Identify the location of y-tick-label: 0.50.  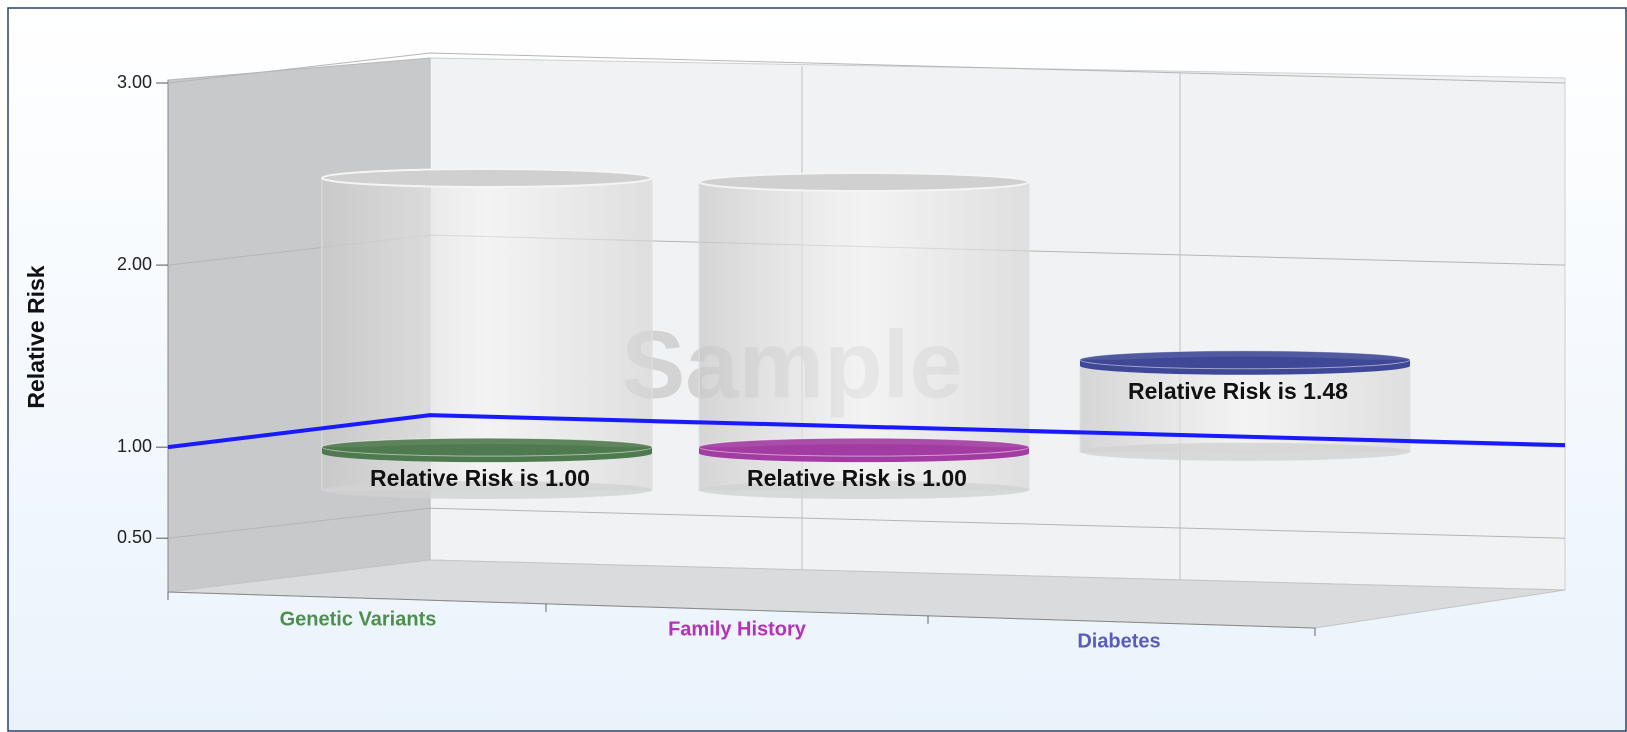
(134, 537).